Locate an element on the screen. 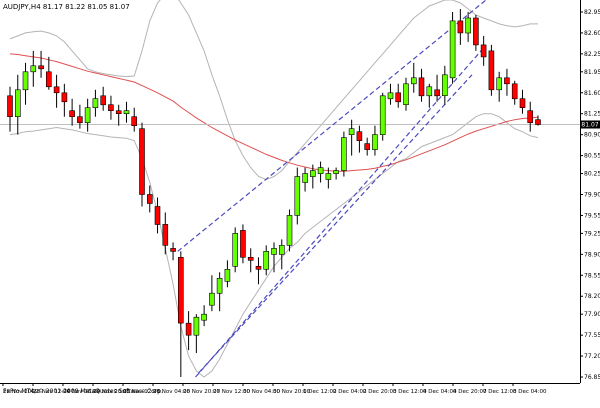 The height and width of the screenshot is (408, 600). y-tick-label: 80.90 is located at coordinates (592, 135).